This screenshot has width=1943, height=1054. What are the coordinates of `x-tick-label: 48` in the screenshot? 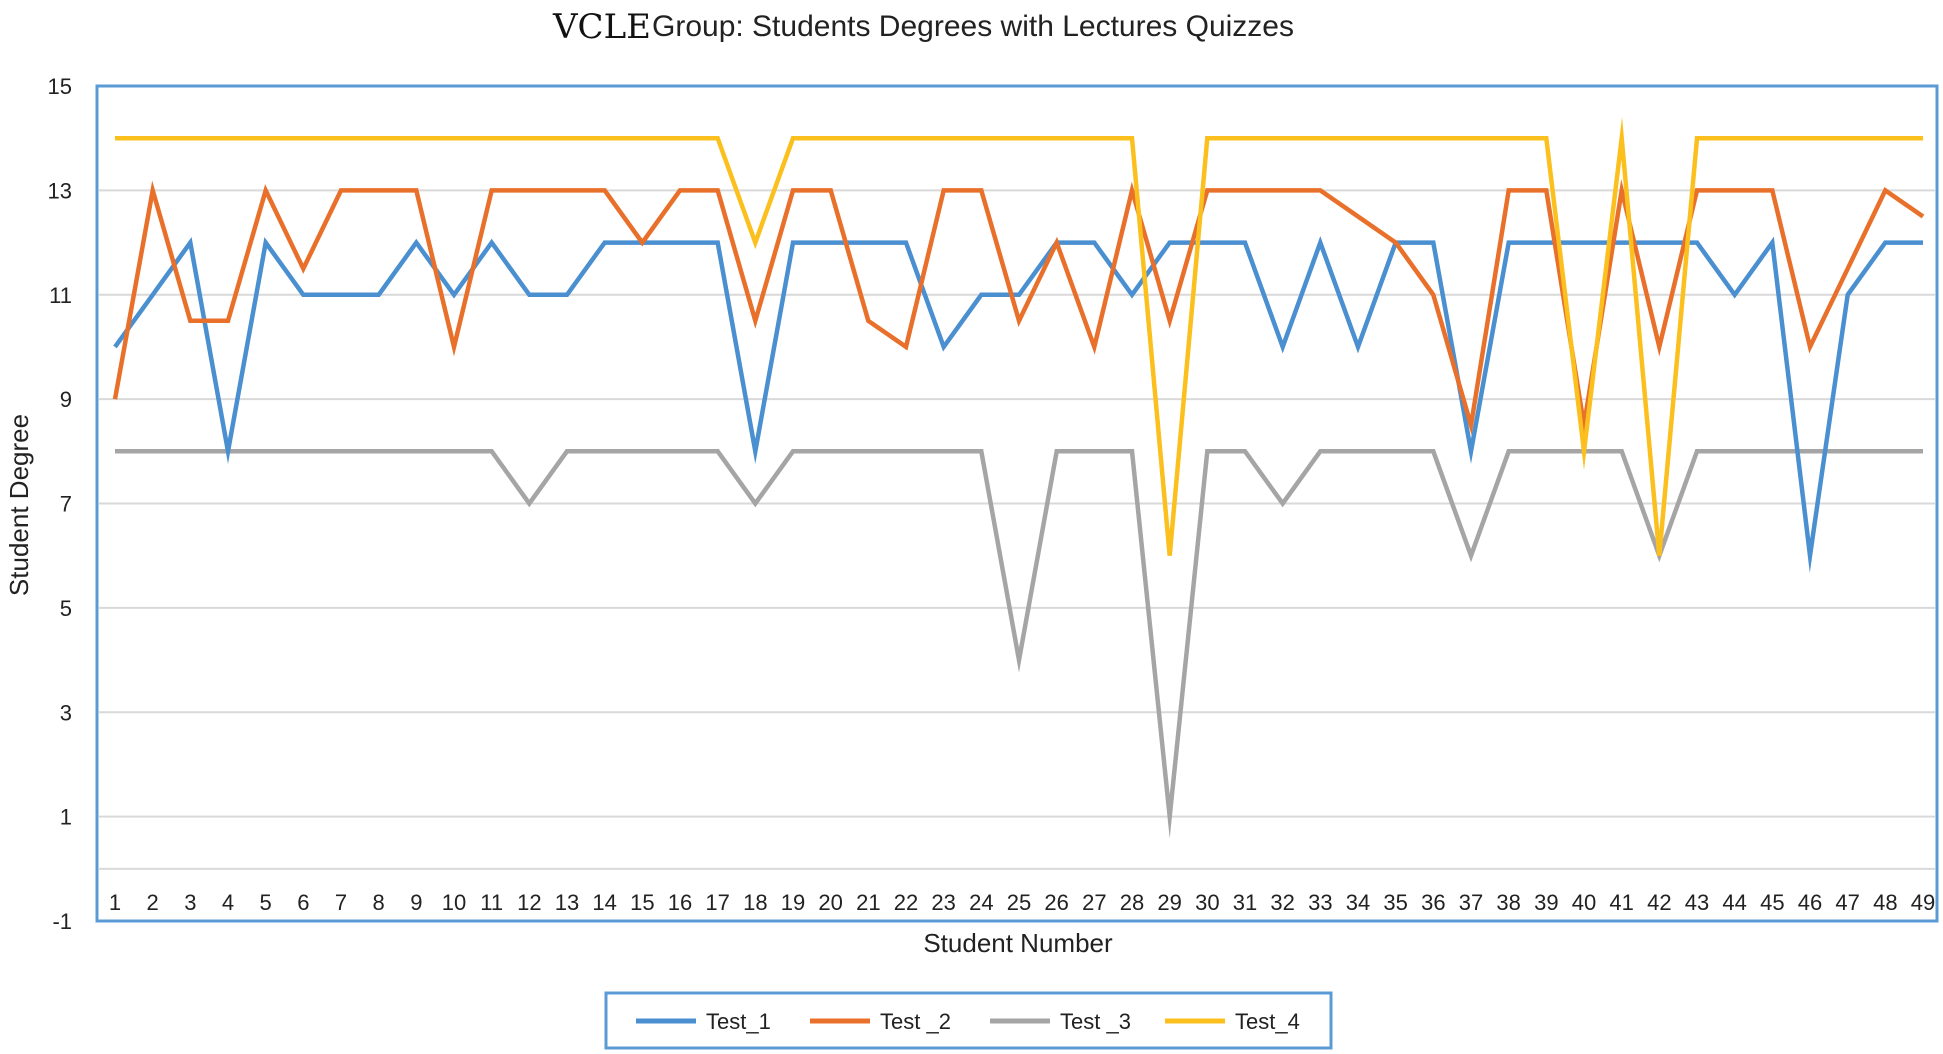 It's located at (1885, 902).